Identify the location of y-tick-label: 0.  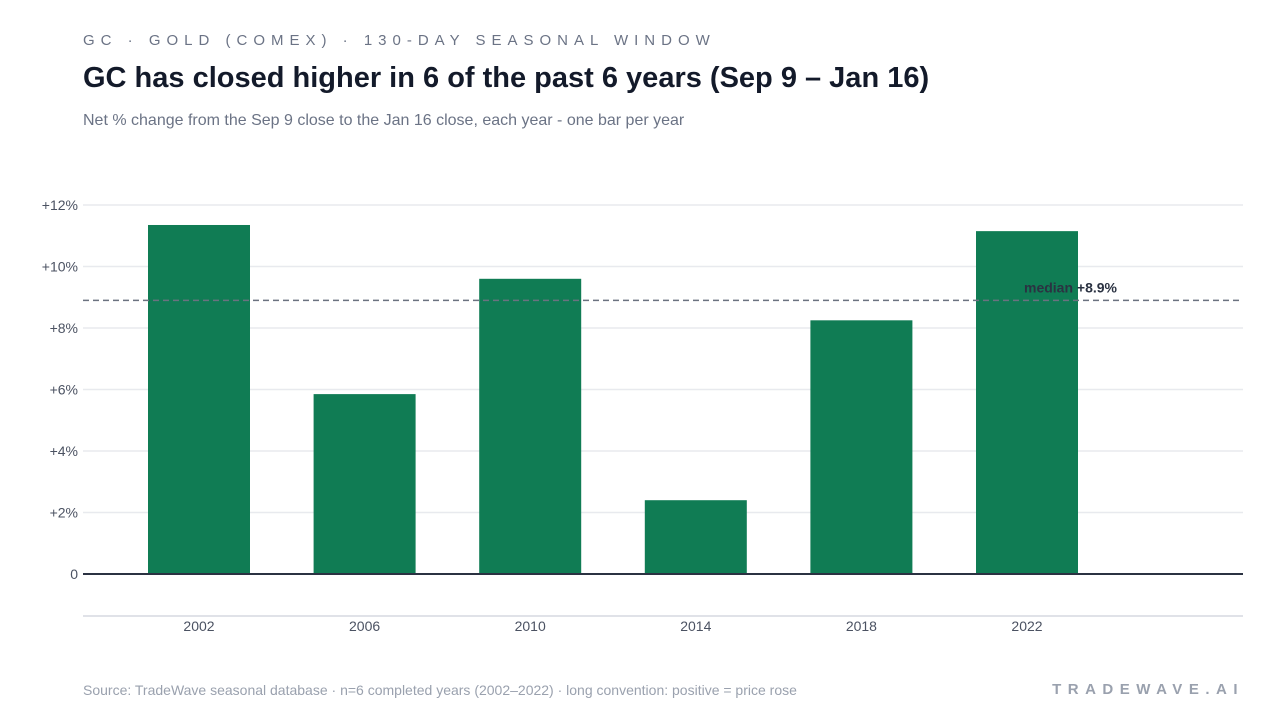
(74, 574).